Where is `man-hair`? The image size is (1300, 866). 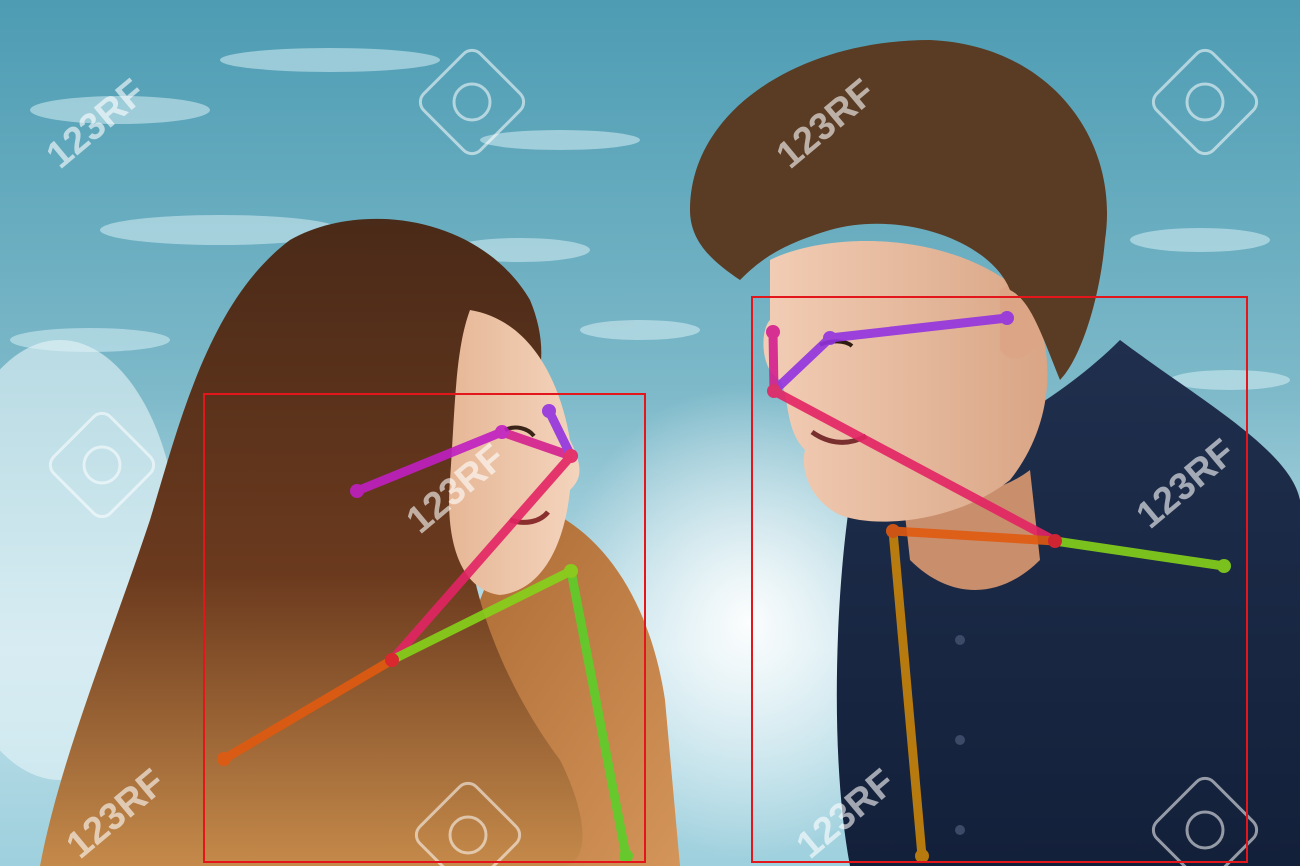
man-hair is located at coordinates (899, 210).